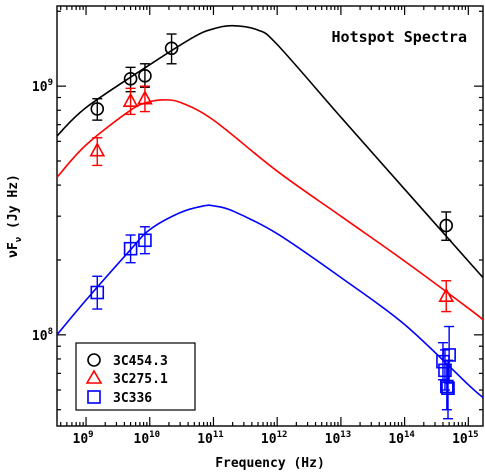  Describe the element at coordinates (210, 438) in the screenshot. I see `x-tick-label: 1011` at that location.